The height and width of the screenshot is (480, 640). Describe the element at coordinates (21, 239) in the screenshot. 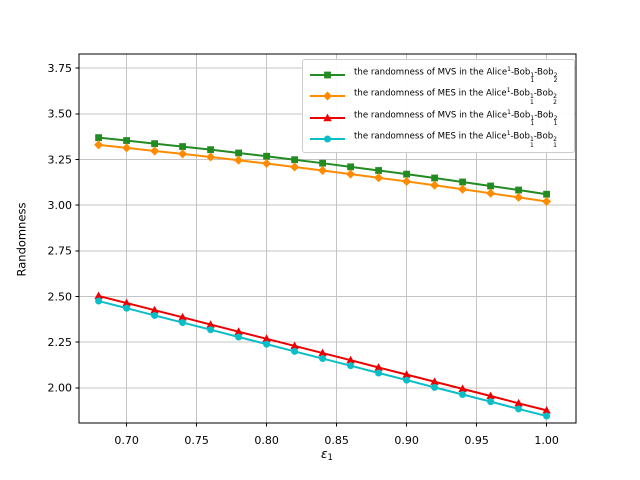

I see `y-axis-label-text: Randomness` at that location.